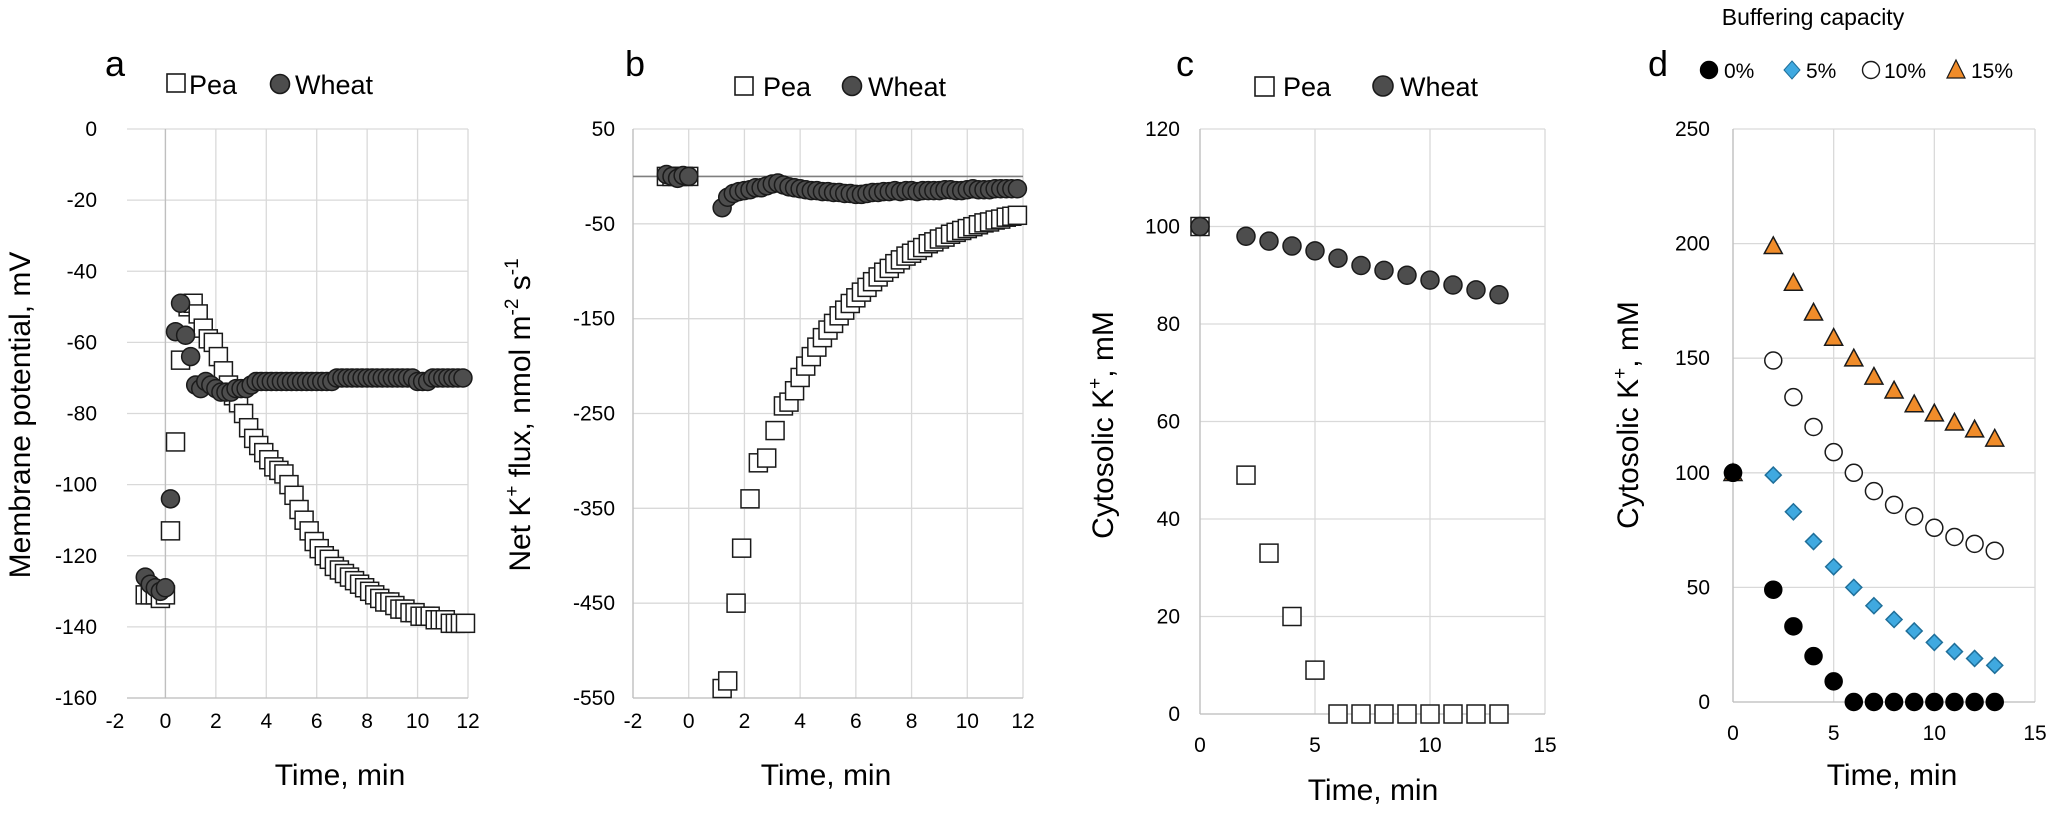  I want to click on x-tick-label: 4, so click(266, 721).